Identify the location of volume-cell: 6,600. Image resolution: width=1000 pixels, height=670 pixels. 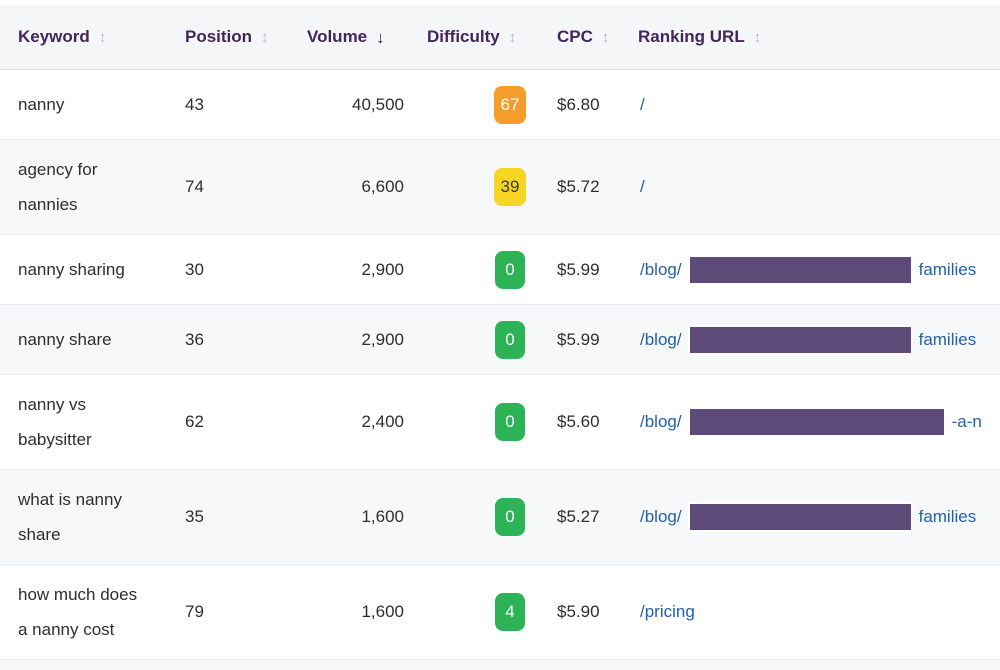
(382, 186).